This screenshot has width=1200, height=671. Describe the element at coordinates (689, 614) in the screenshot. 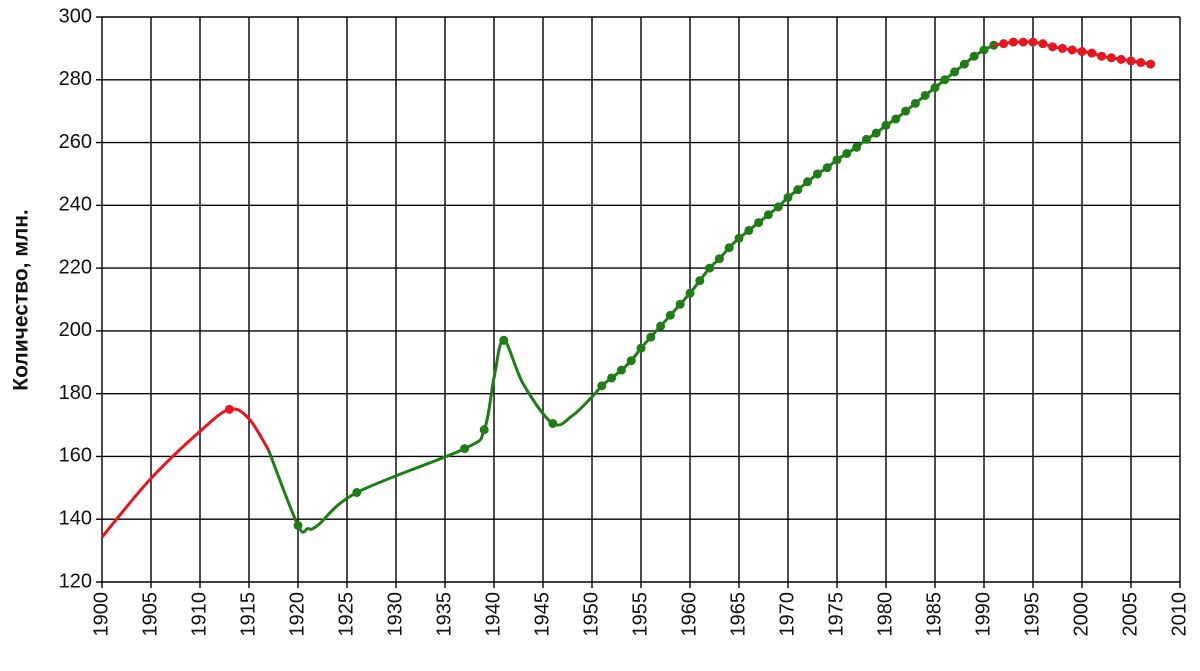

I see `x-tick-label: 1960` at that location.